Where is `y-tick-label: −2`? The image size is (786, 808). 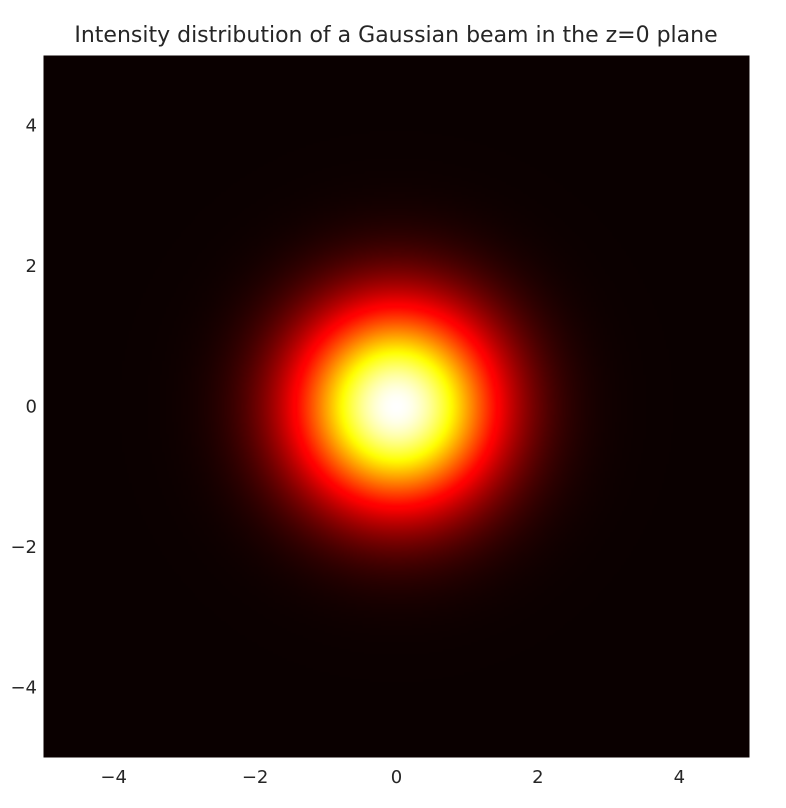
y-tick-label: −2 is located at coordinates (23, 547).